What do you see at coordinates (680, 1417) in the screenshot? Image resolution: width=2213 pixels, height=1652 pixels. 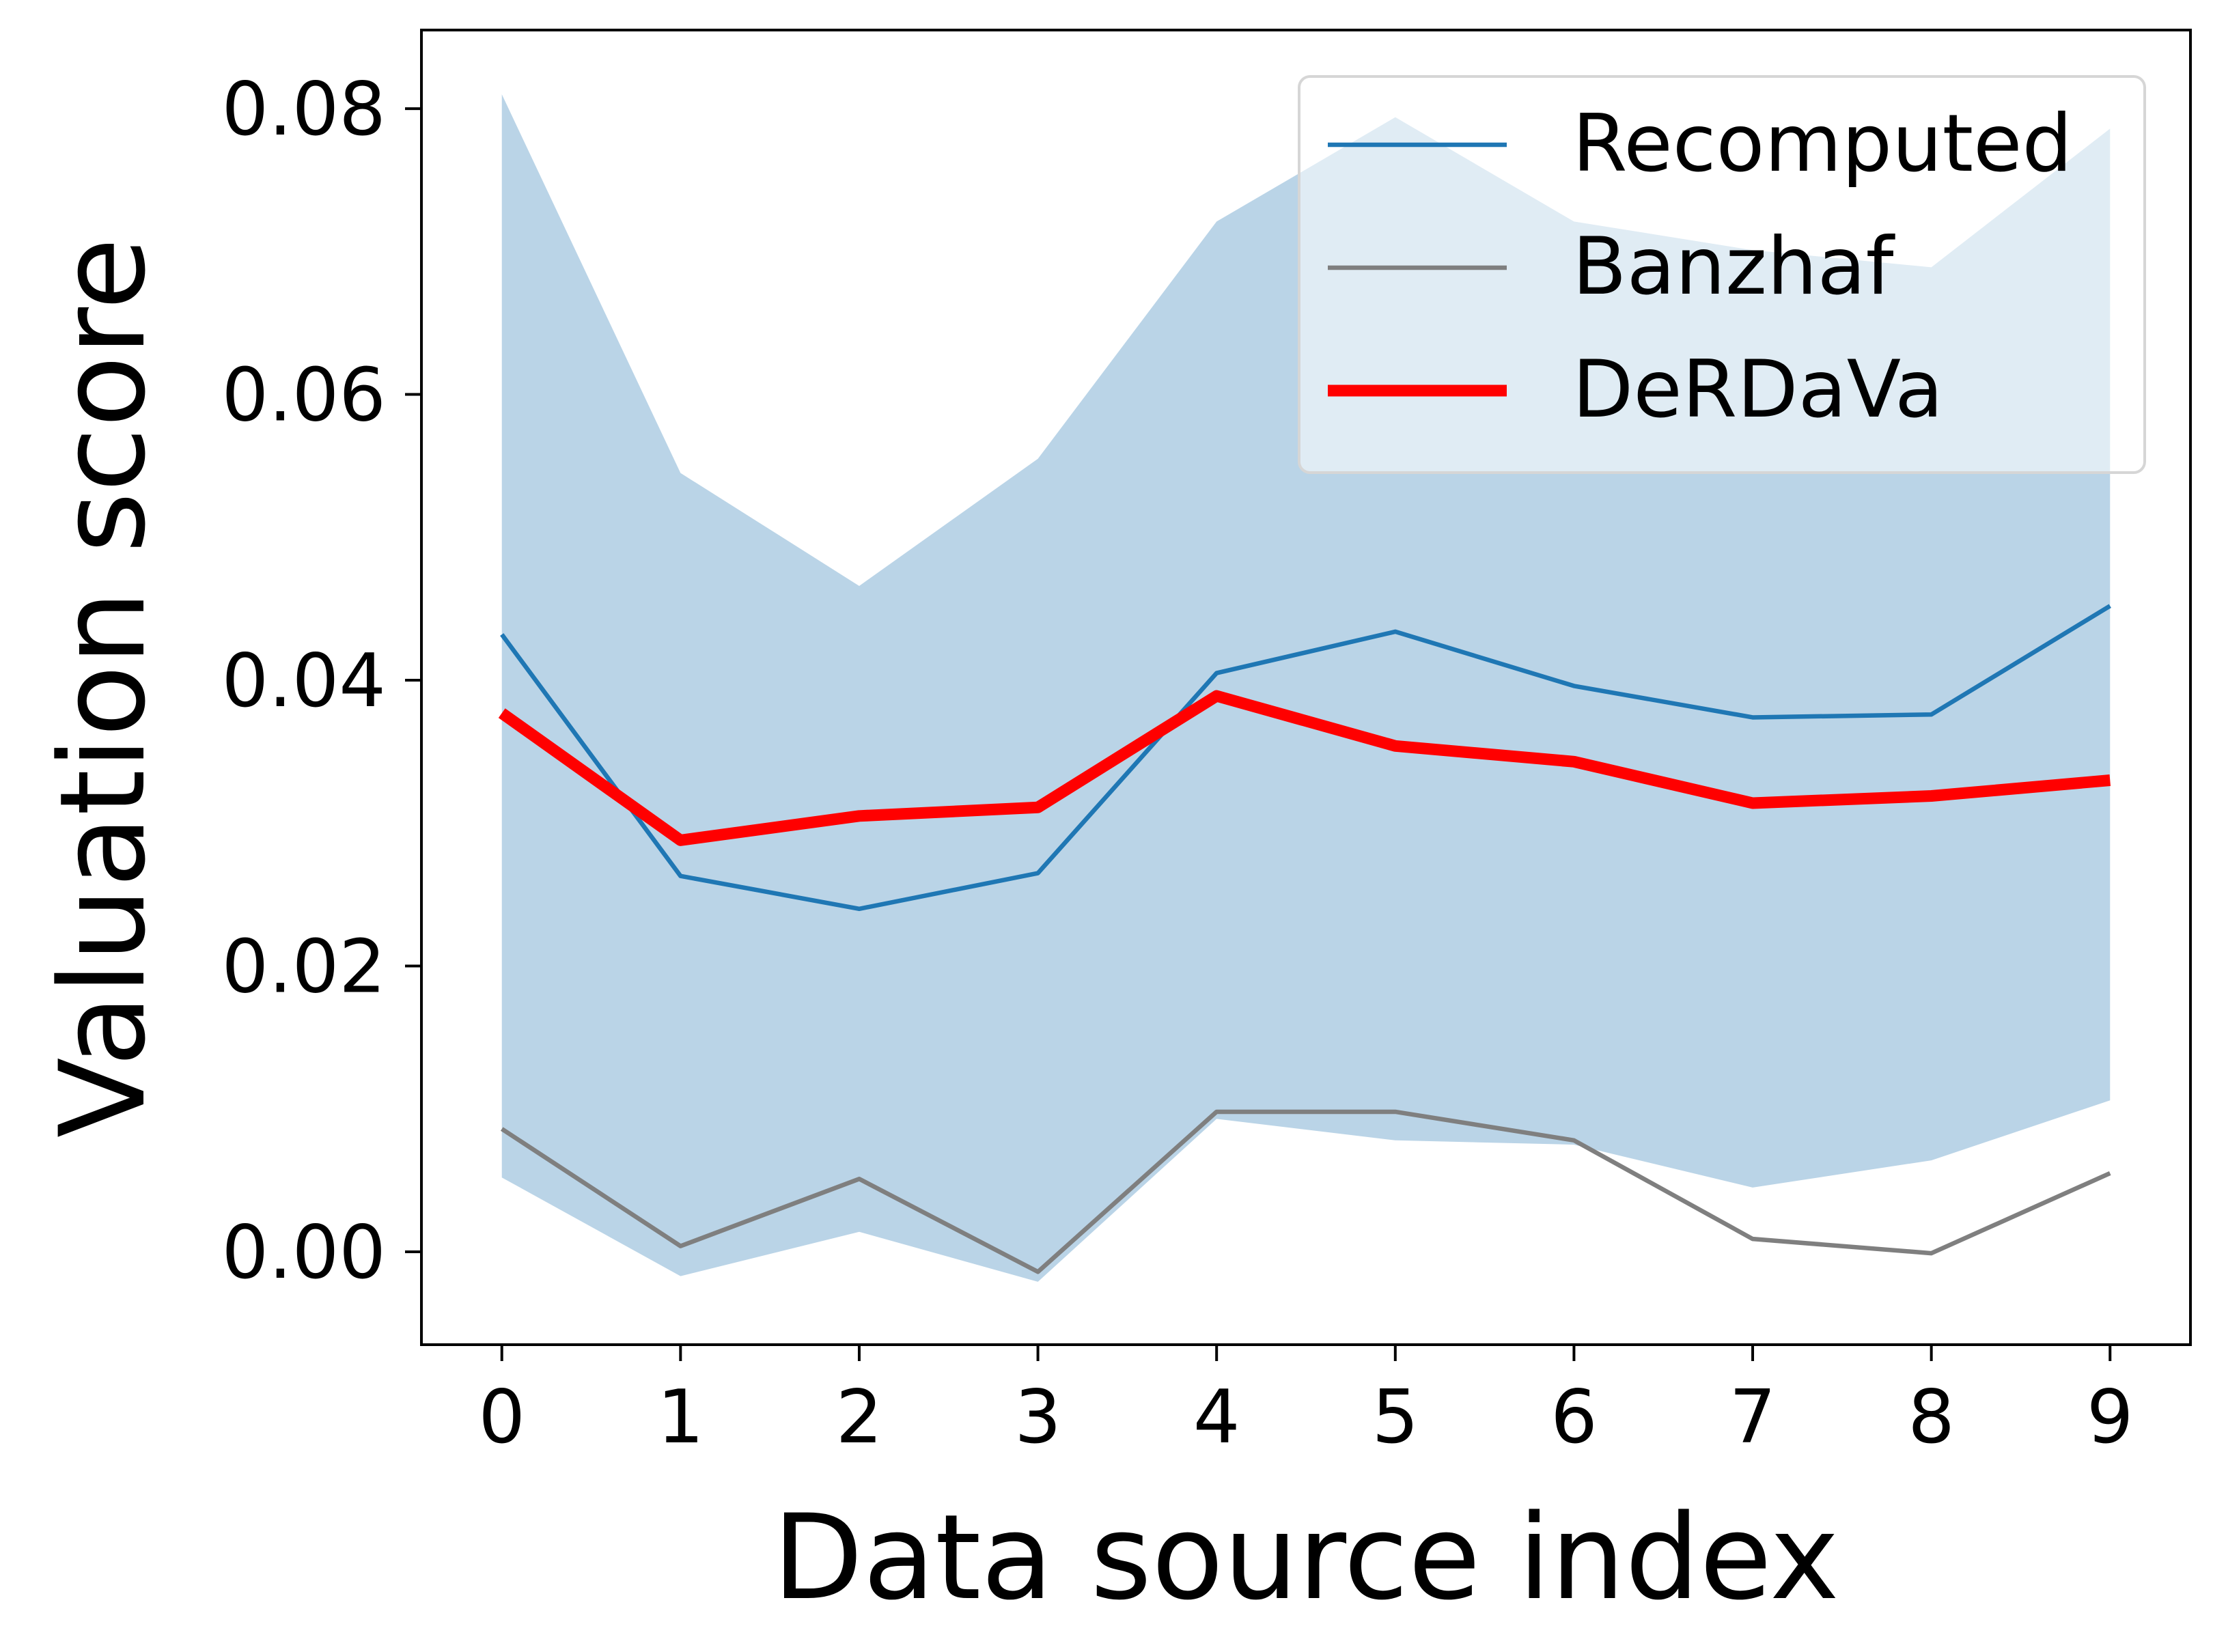 I see `x-tick-label: 1` at bounding box center [680, 1417].